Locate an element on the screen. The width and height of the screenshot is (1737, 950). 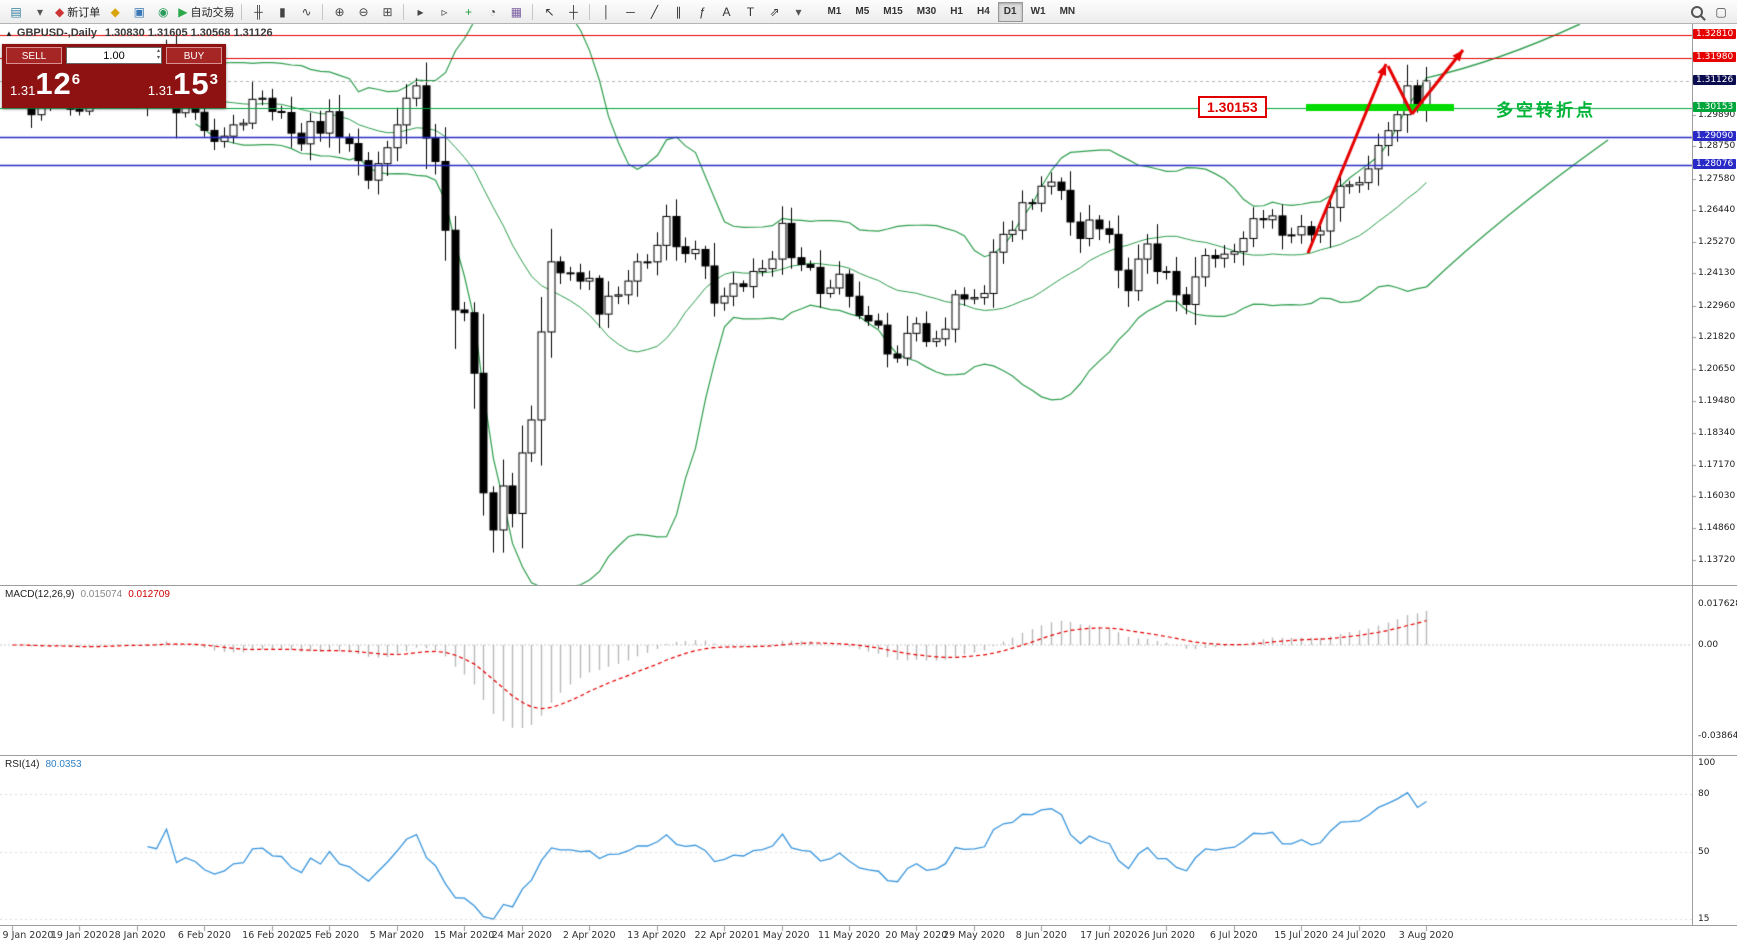
templates-icon: ▦ is located at coordinates (516, 11).